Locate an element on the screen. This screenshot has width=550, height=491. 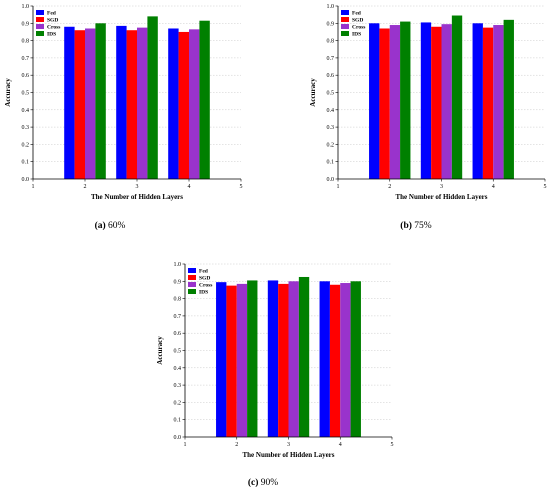
chart-a-legend-swatch-ids is located at coordinates (40, 33).